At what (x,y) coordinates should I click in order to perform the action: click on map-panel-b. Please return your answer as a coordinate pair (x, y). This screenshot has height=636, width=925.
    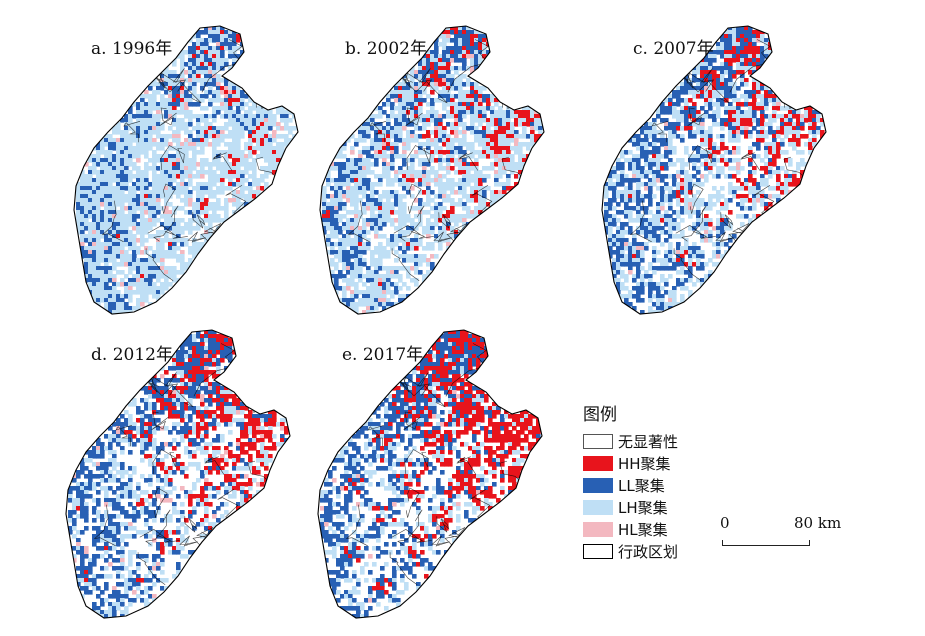
    Looking at the image, I should click on (432, 170).